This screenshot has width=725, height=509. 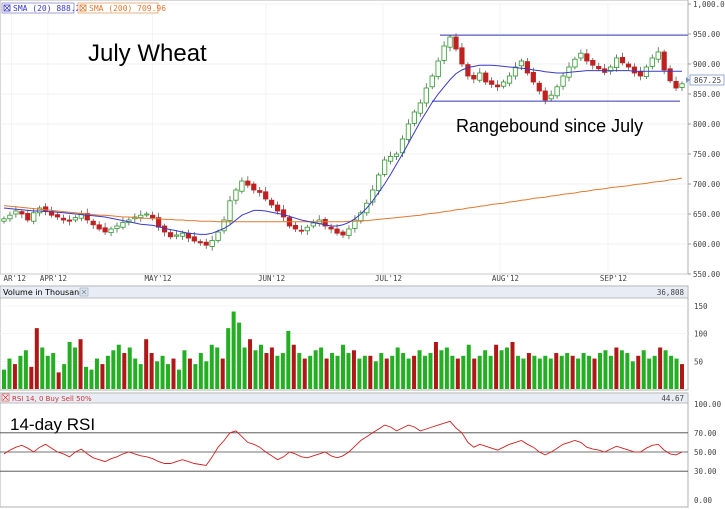 I want to click on price-tick-label: 750.00, so click(x=707, y=154).